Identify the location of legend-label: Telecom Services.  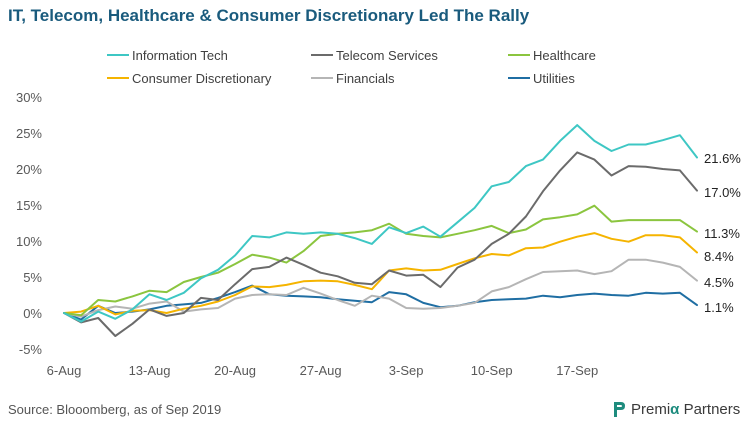
(387, 55).